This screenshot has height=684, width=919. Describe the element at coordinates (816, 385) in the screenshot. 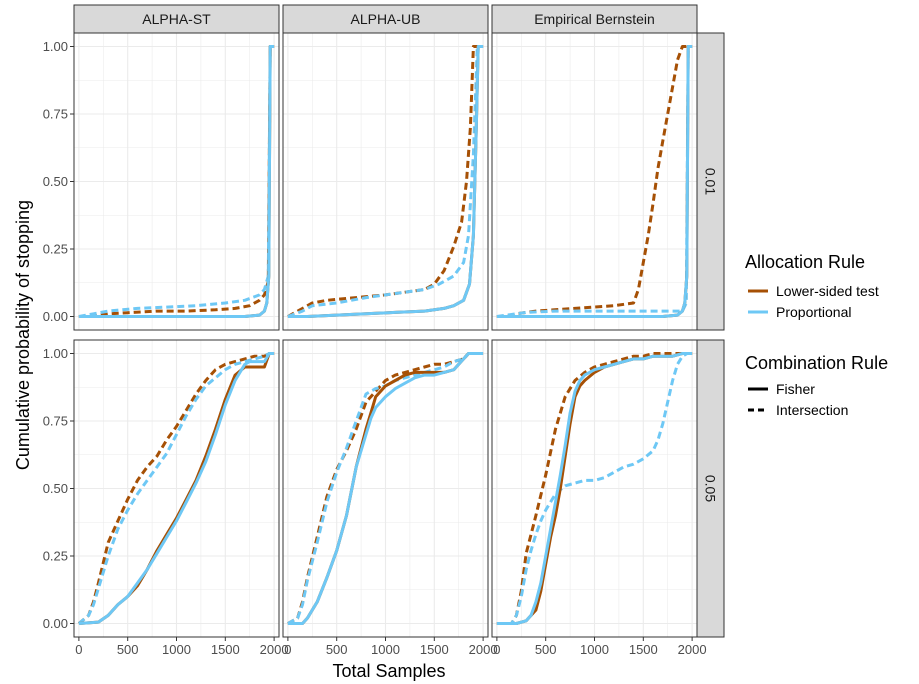

I see `legend-combination-rule: Combination Rule Fisher Intersection` at that location.